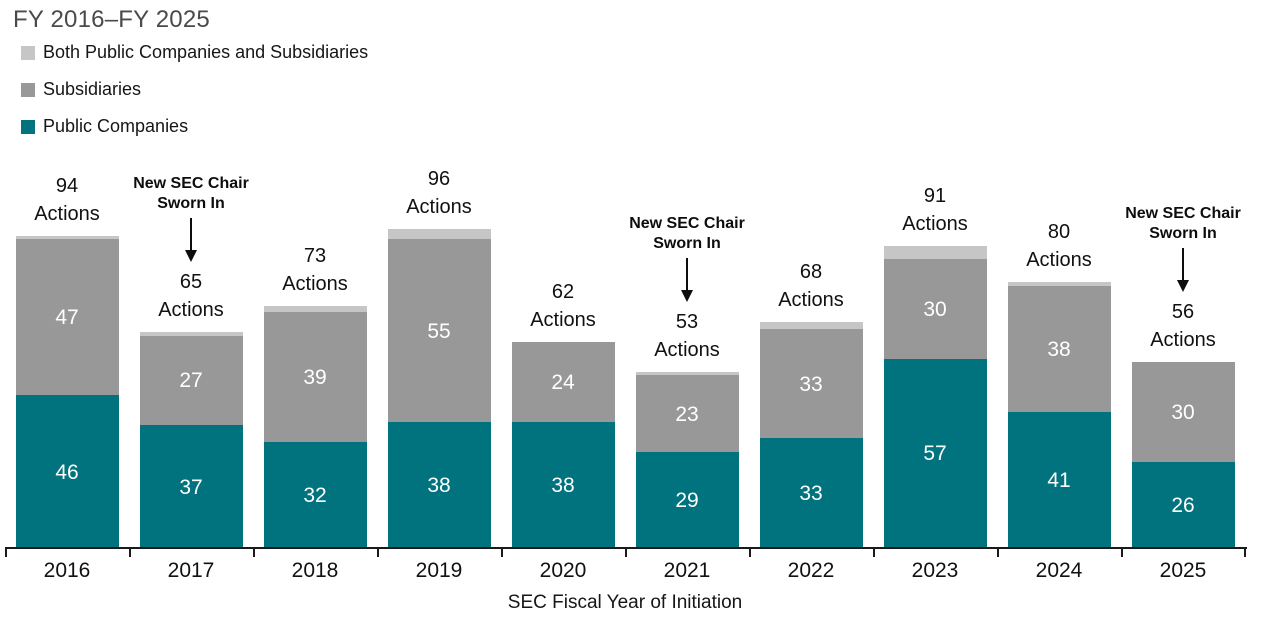 The height and width of the screenshot is (624, 1276). I want to click on total-value: 53, so click(687, 322).